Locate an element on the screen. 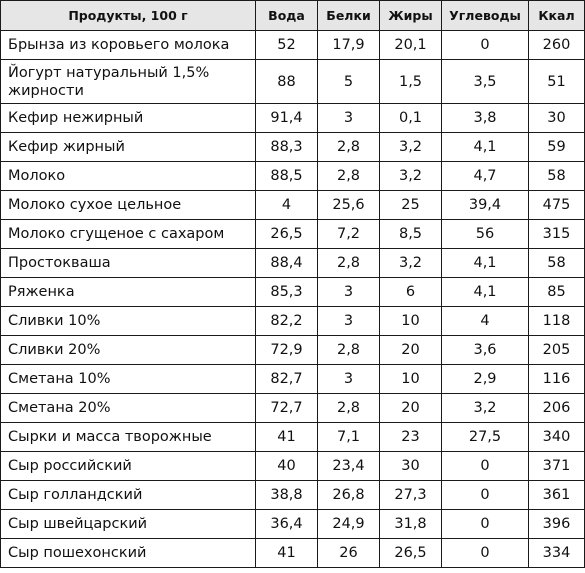 The height and width of the screenshot is (573, 585). fat-cell: 8,5 is located at coordinates (410, 234).